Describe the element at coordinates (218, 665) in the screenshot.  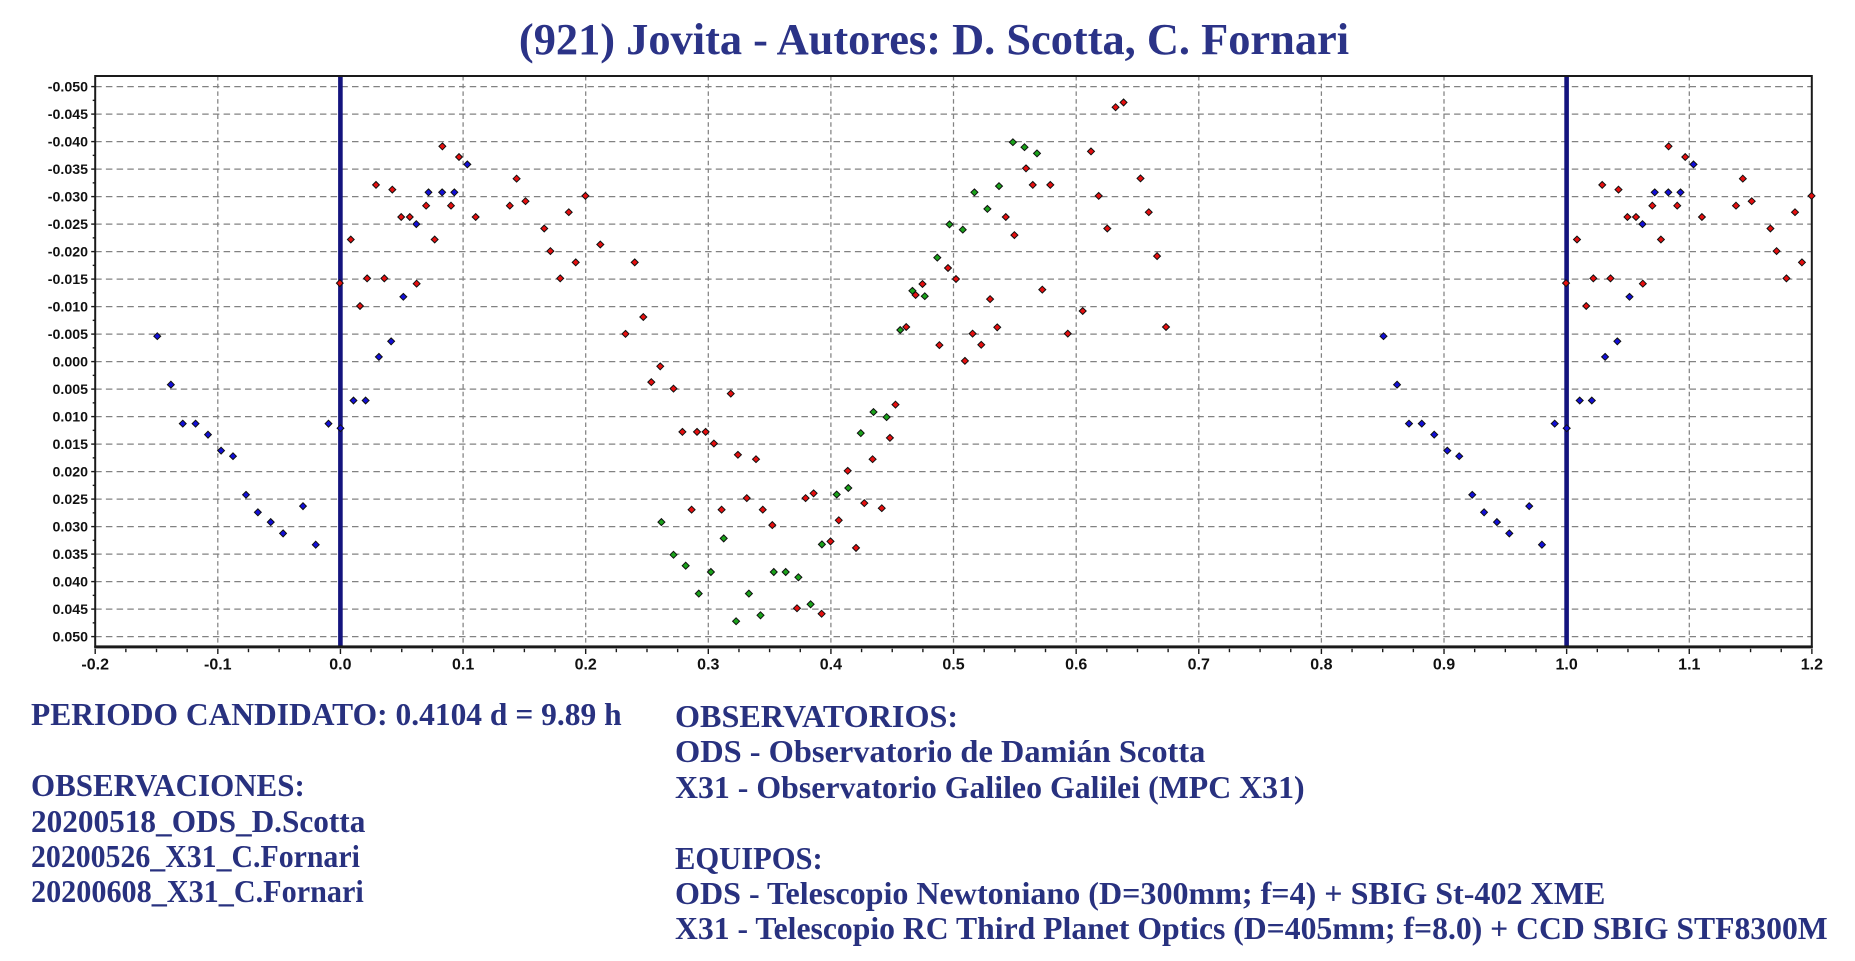
I see `svg-text: -0.1` at that location.